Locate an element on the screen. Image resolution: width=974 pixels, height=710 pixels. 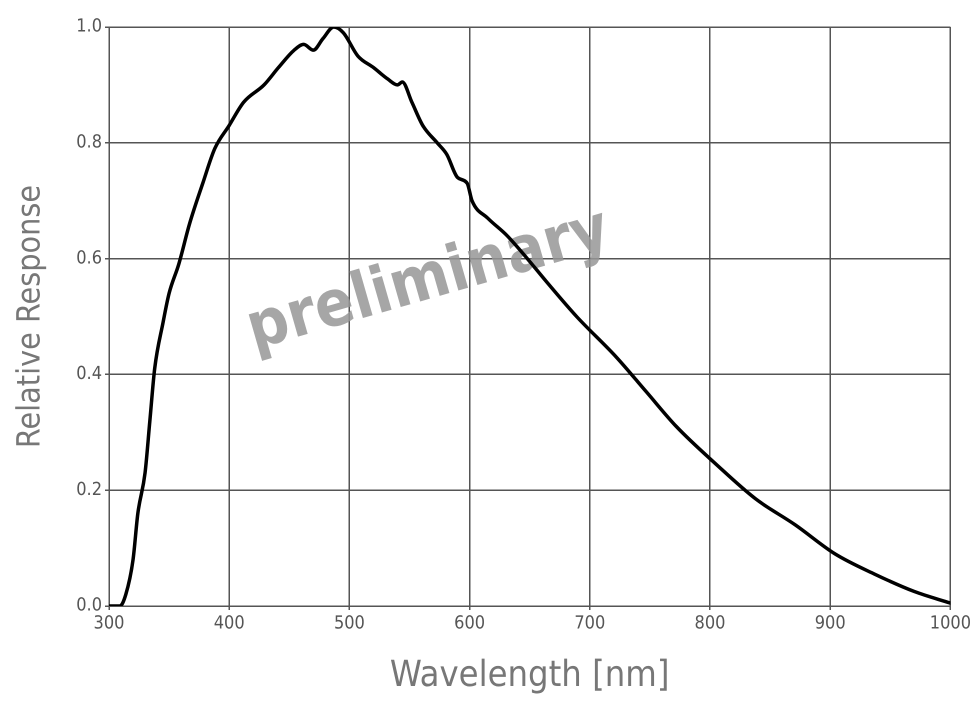
y-axis-title: Relative Response is located at coordinates (29, 316).